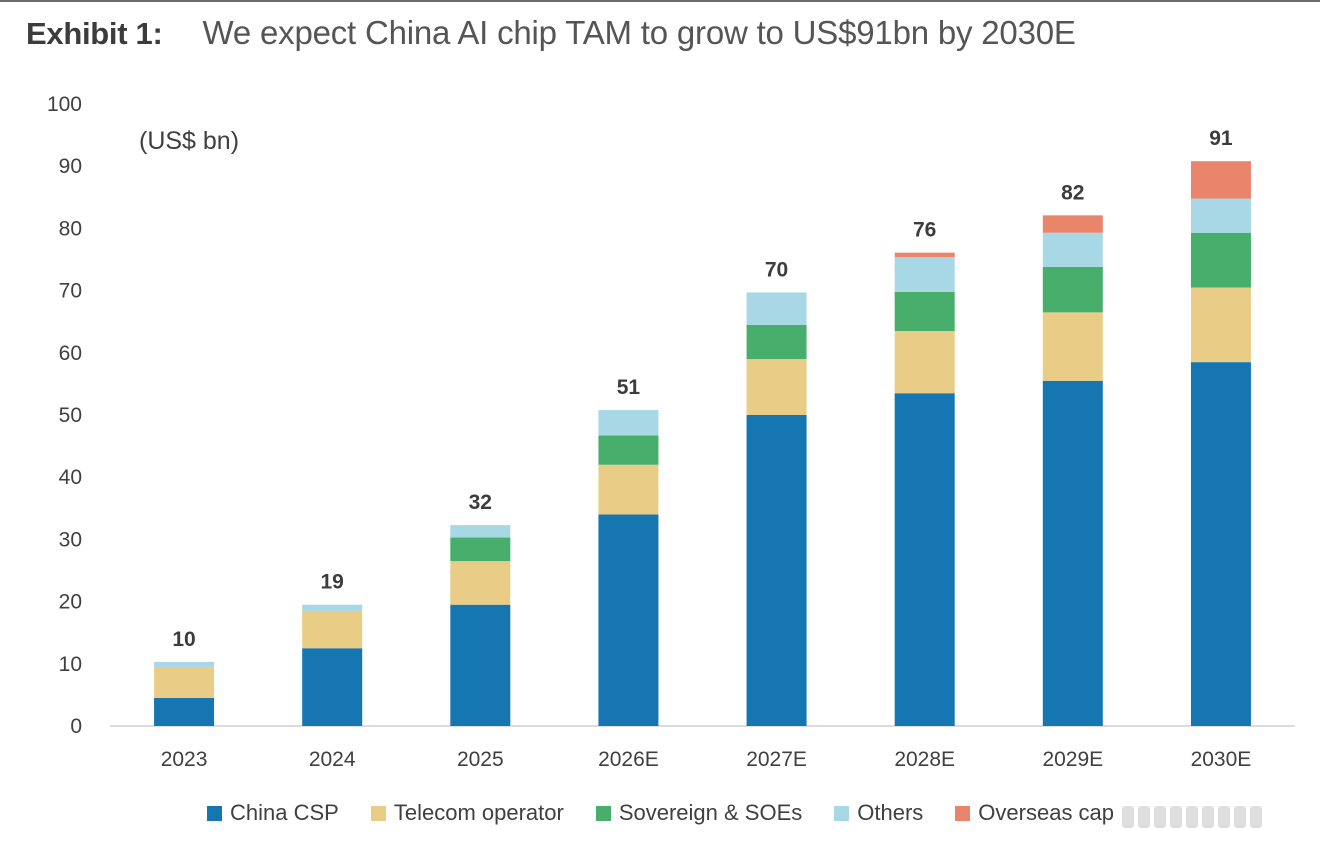 This screenshot has height=848, width=1320. What do you see at coordinates (924, 759) in the screenshot?
I see `x-tick-label: 2028E` at bounding box center [924, 759].